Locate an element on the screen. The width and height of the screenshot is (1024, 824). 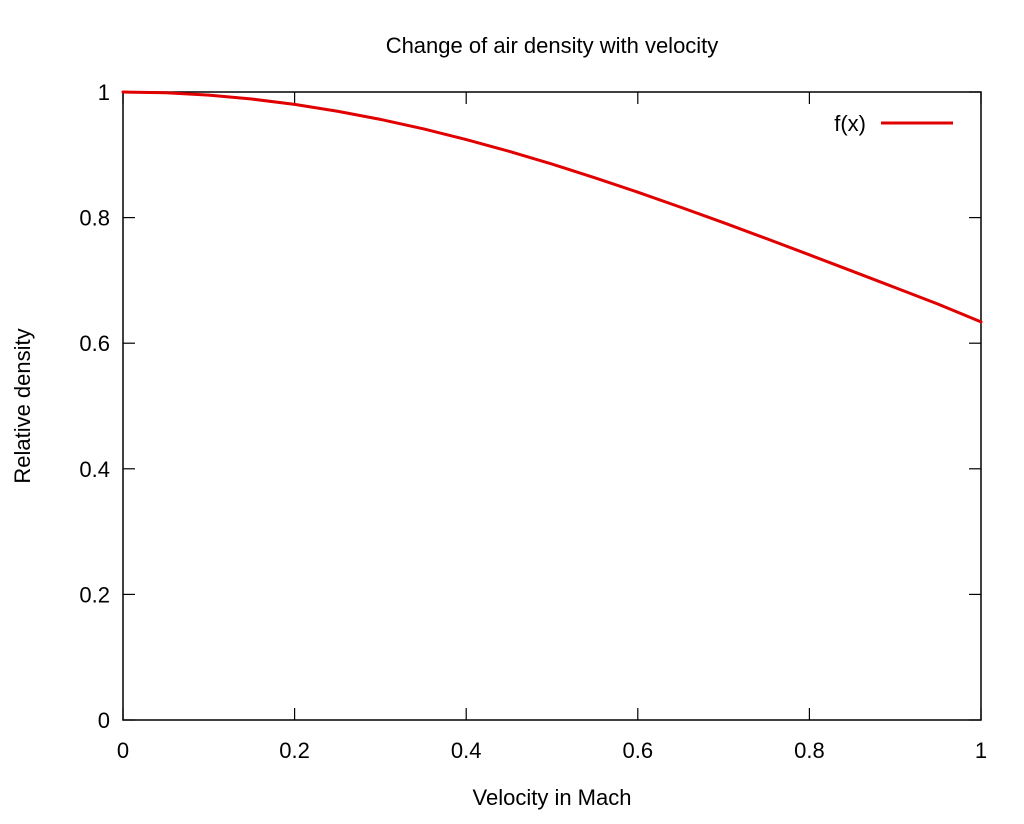
x-axis-label: Velocity in Mach is located at coordinates (552, 797).